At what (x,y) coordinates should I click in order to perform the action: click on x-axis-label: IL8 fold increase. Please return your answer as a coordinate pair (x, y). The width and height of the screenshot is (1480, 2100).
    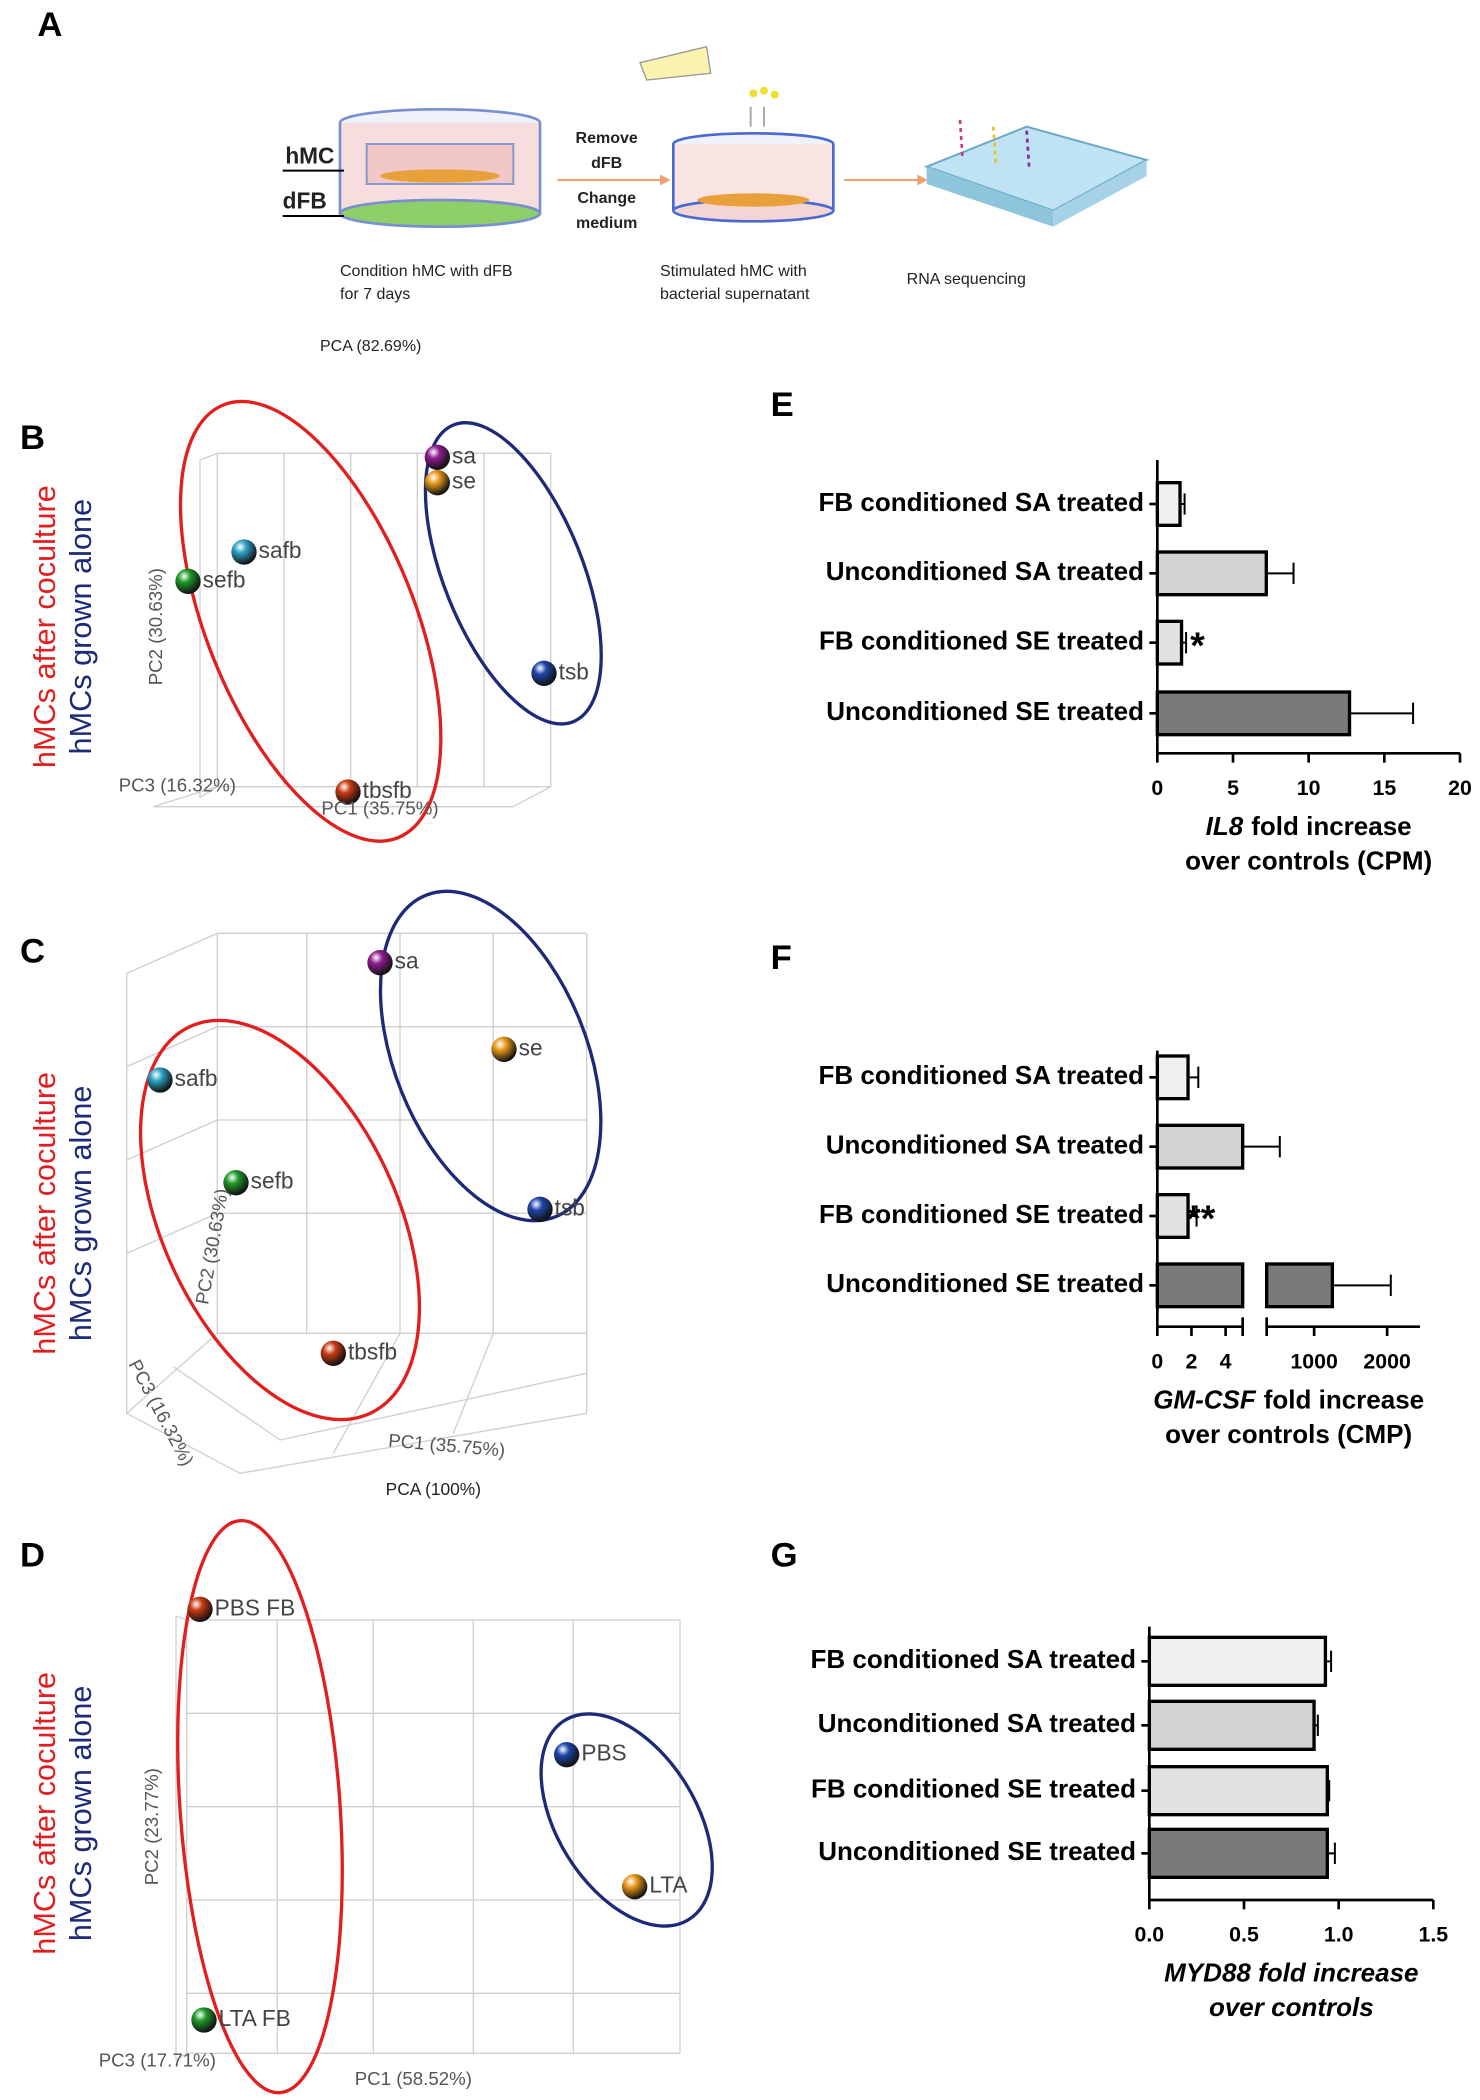
    Looking at the image, I should click on (1309, 826).